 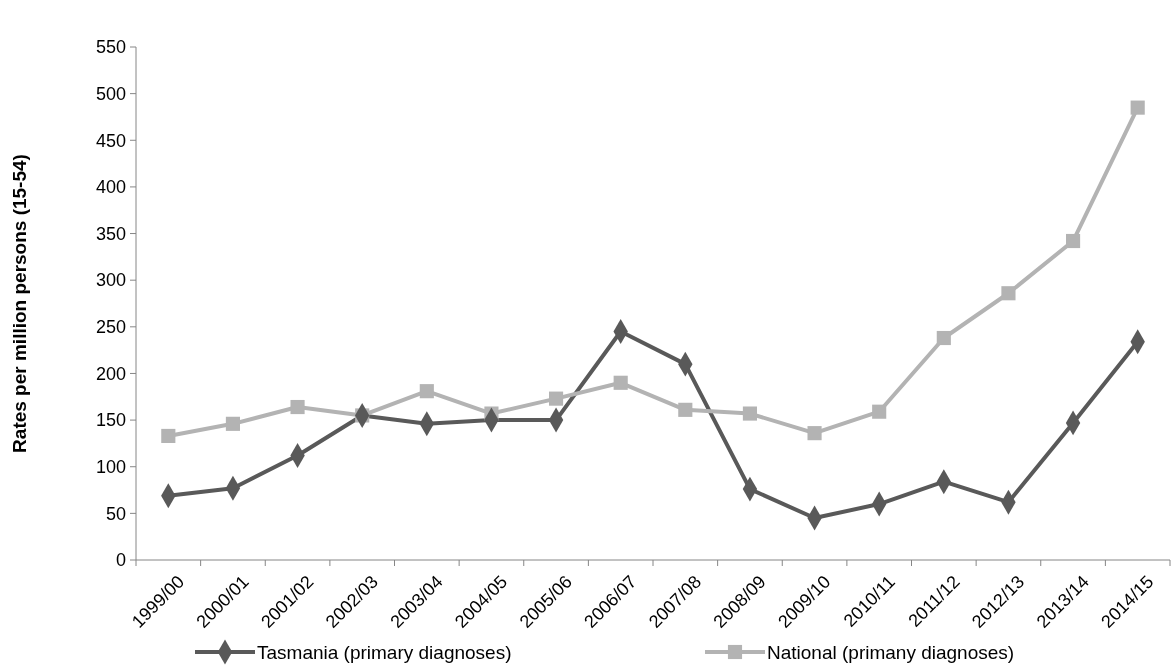 I want to click on y-tick-label: 400, so click(x=110, y=187).